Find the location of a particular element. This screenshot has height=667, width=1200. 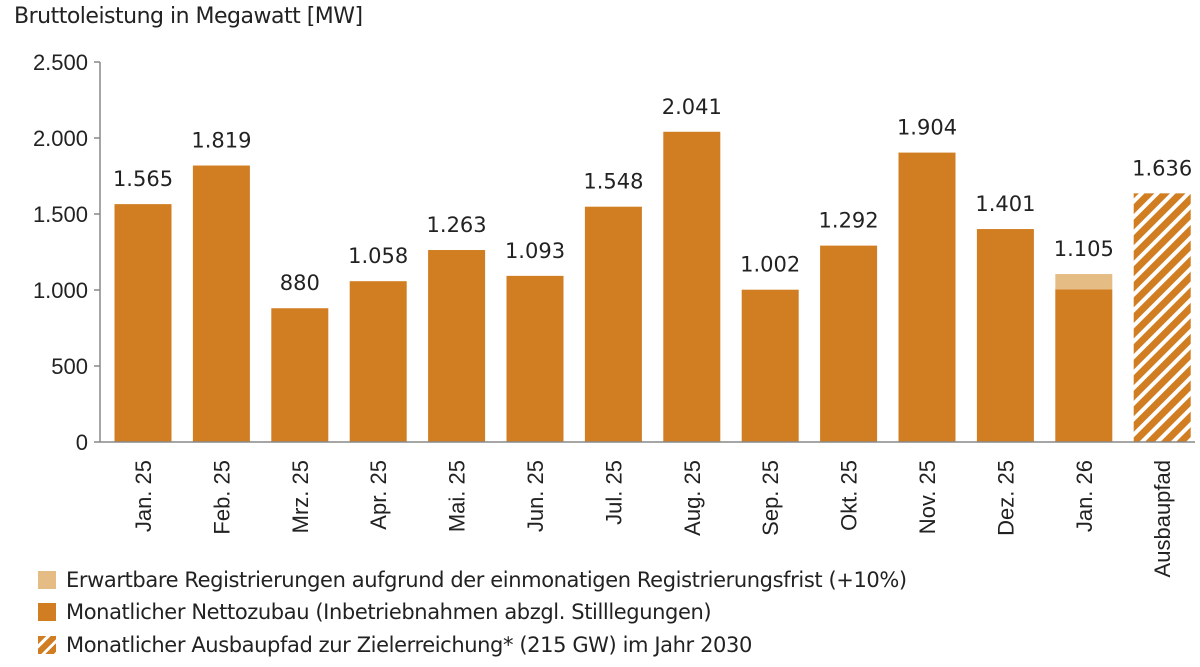

x-tick-label: Jun. 25 is located at coordinates (535, 496).